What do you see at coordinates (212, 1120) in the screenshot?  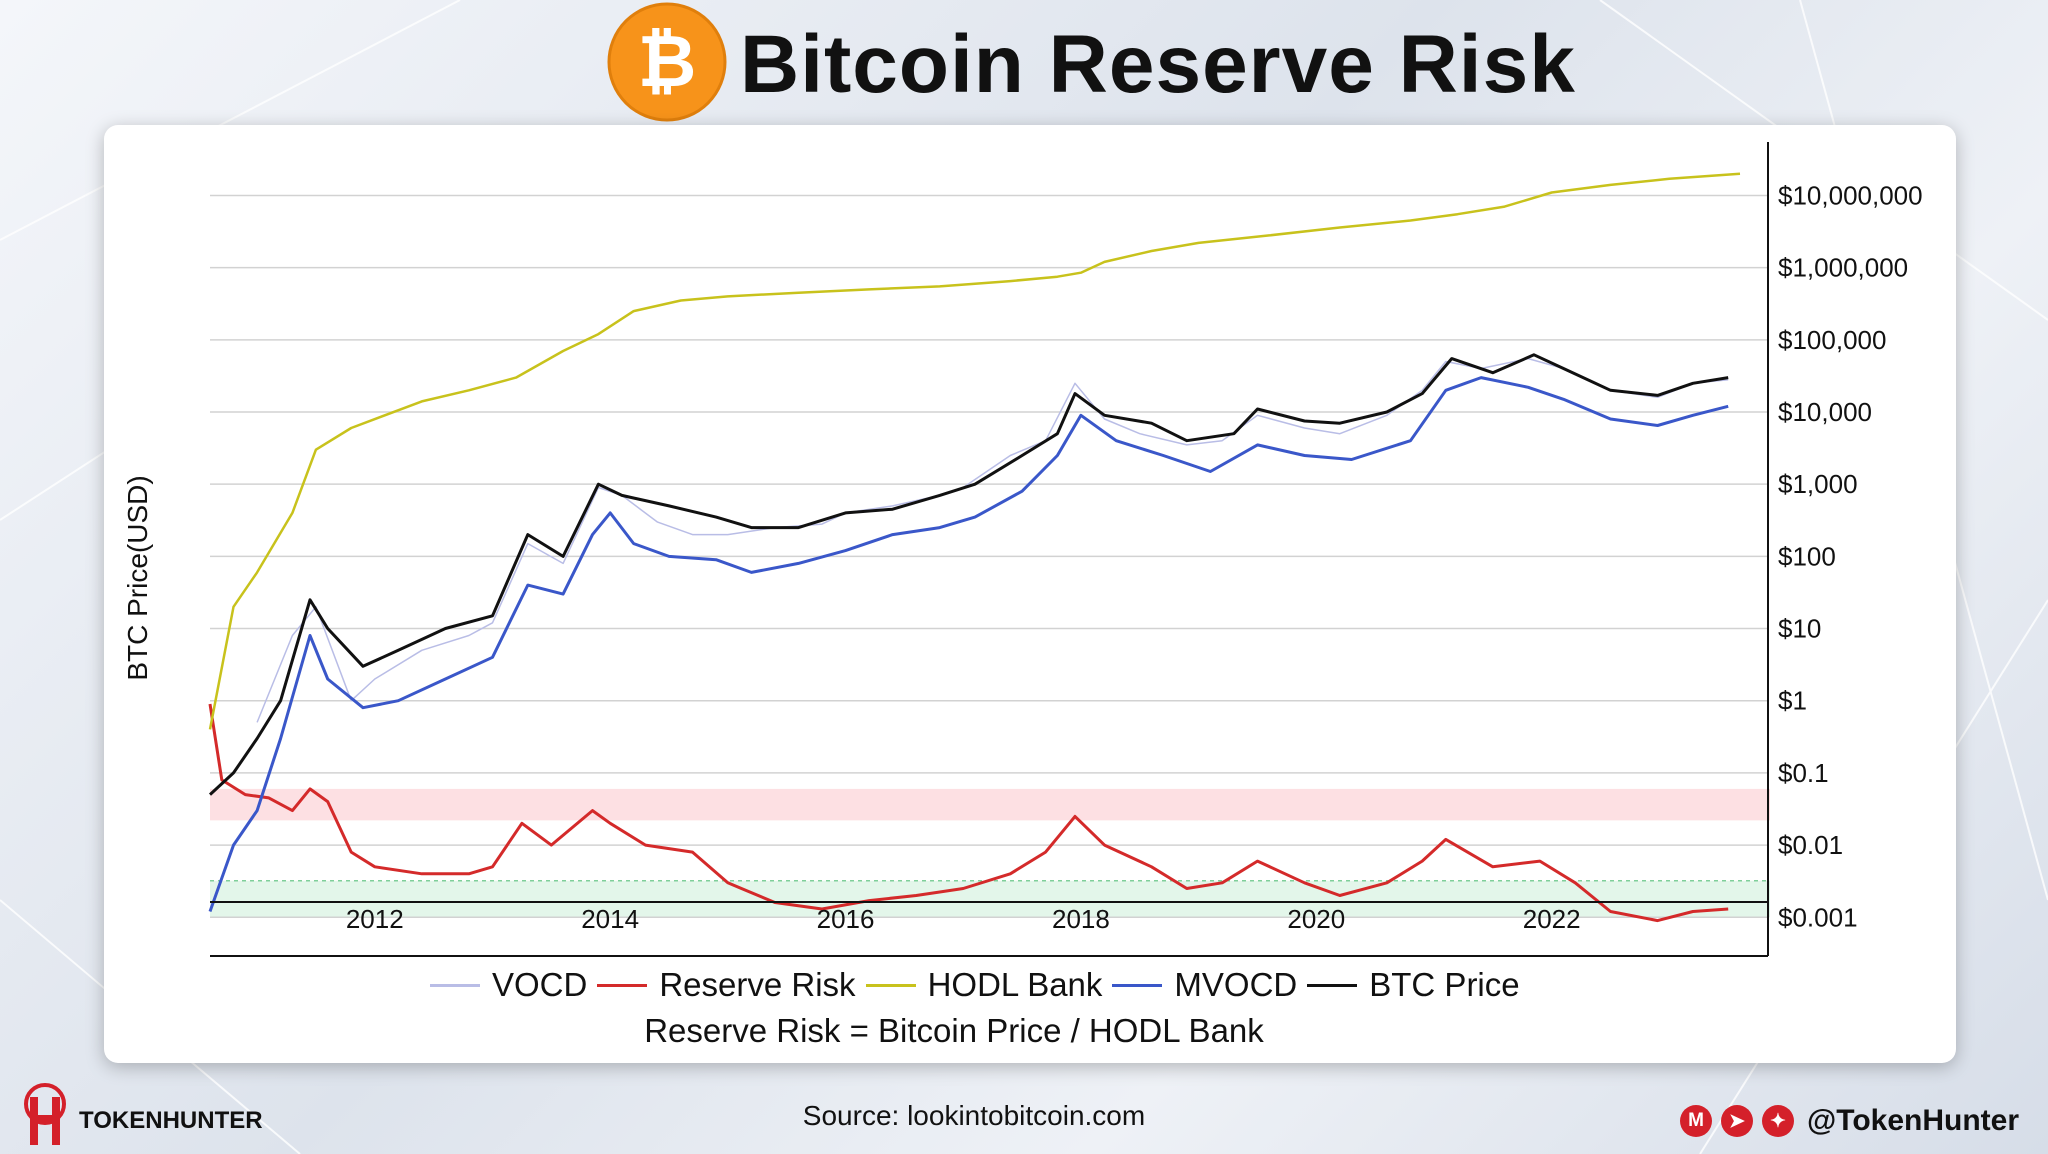 I see `brand-hunter: HUNTER` at bounding box center [212, 1120].